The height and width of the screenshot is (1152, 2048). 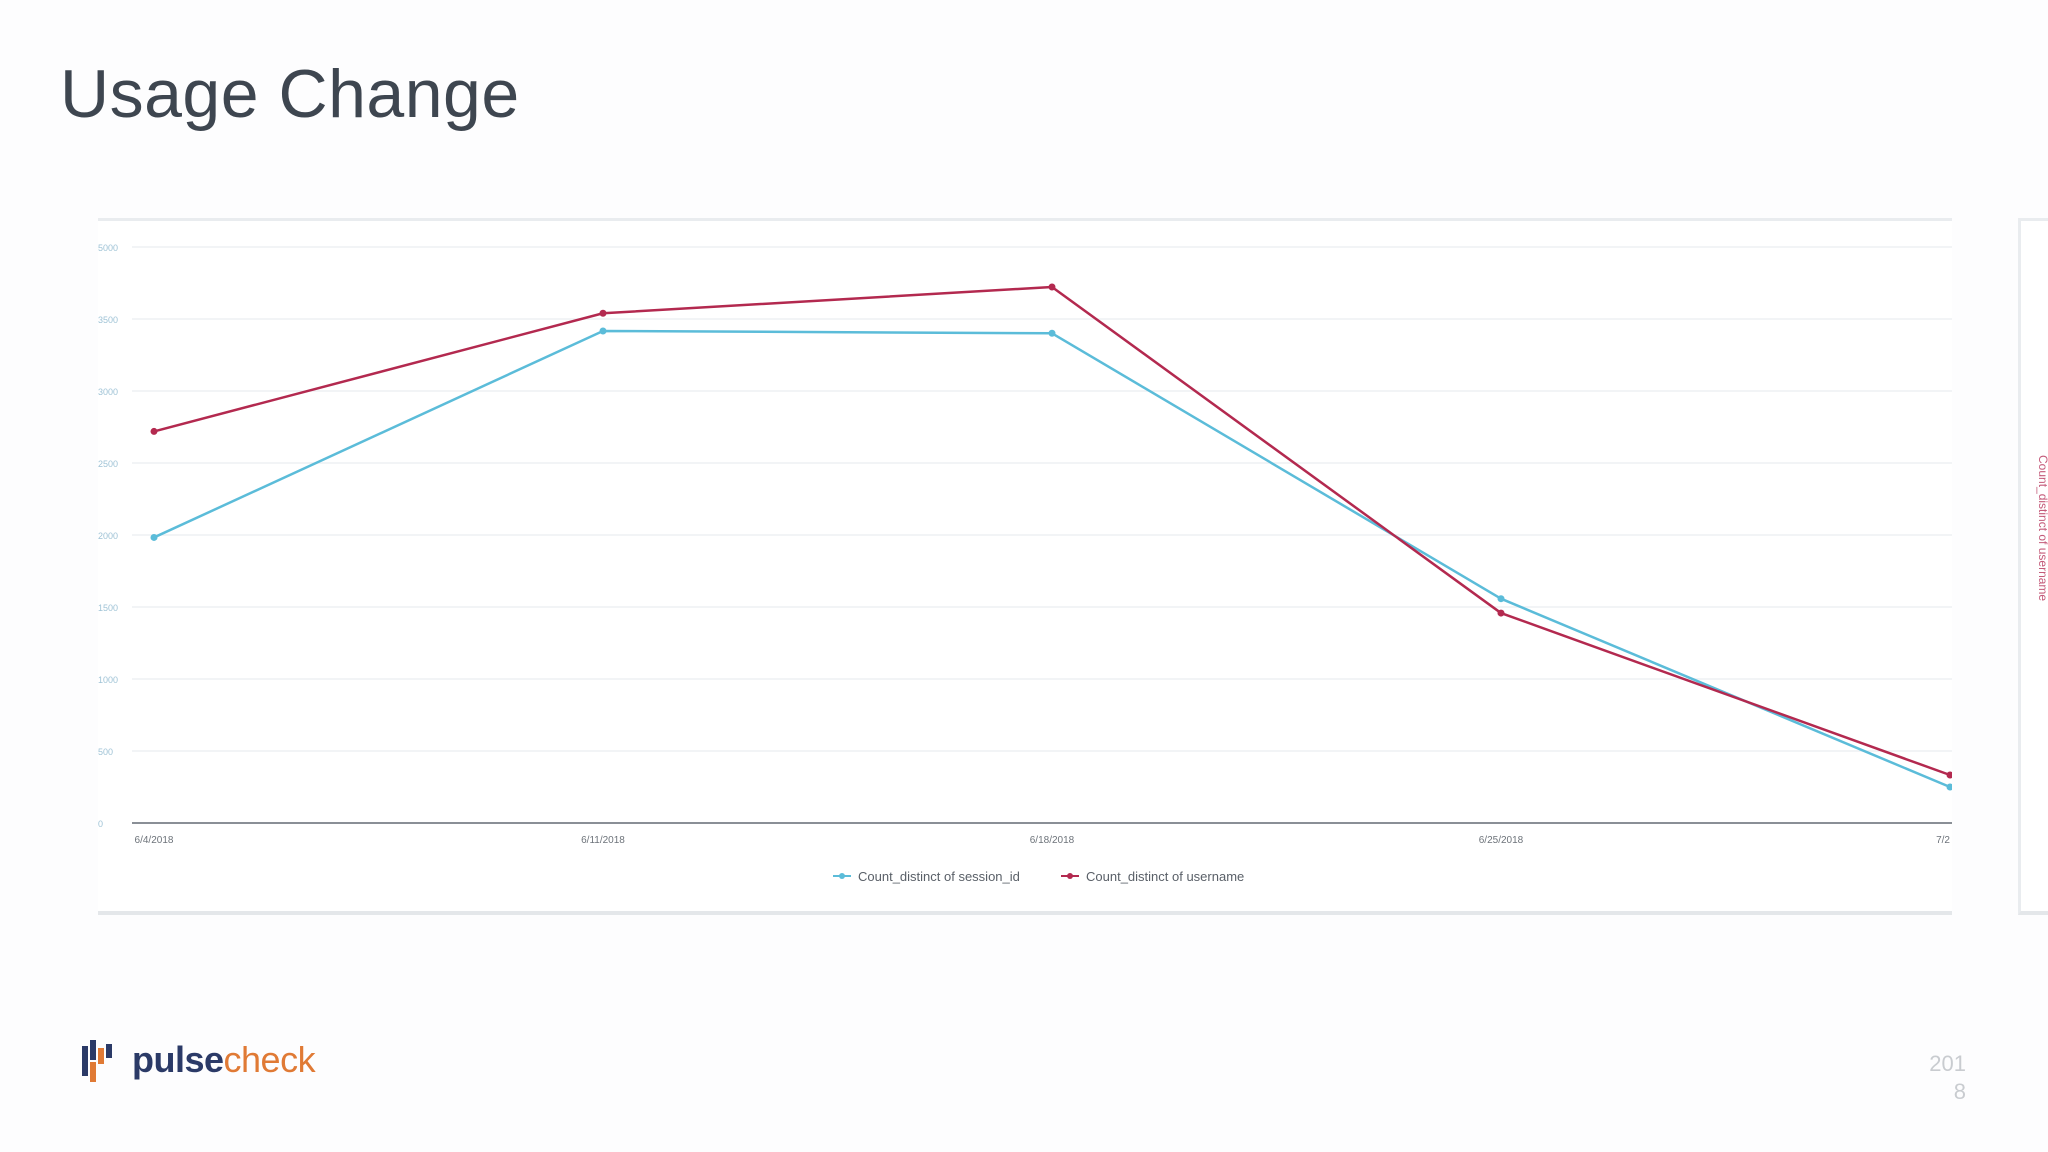 I want to click on legend-label: Count_distinct of session_id, so click(x=939, y=876).